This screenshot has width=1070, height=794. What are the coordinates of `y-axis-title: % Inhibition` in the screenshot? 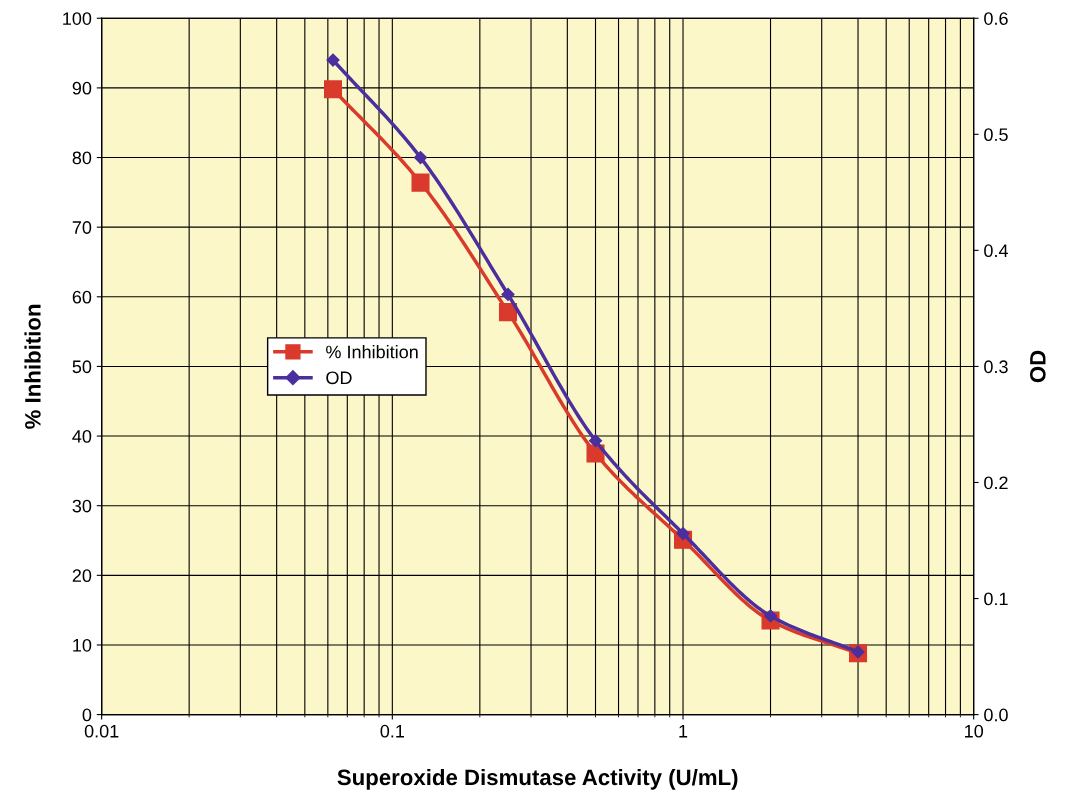 It's located at (32, 366).